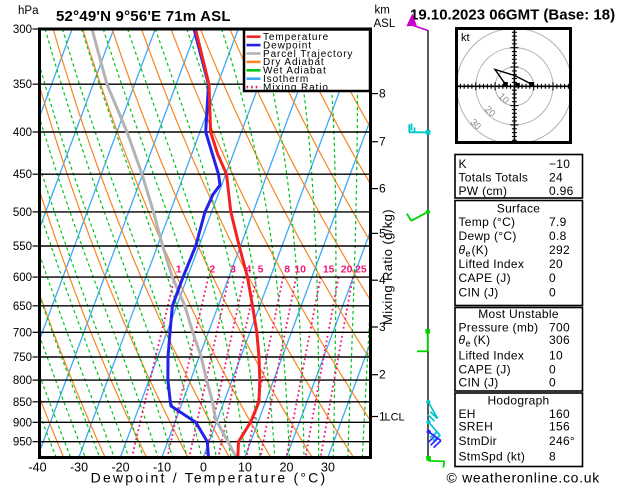  What do you see at coordinates (295, 71) in the screenshot?
I see `svg-text: Wet Adiabat` at bounding box center [295, 71].